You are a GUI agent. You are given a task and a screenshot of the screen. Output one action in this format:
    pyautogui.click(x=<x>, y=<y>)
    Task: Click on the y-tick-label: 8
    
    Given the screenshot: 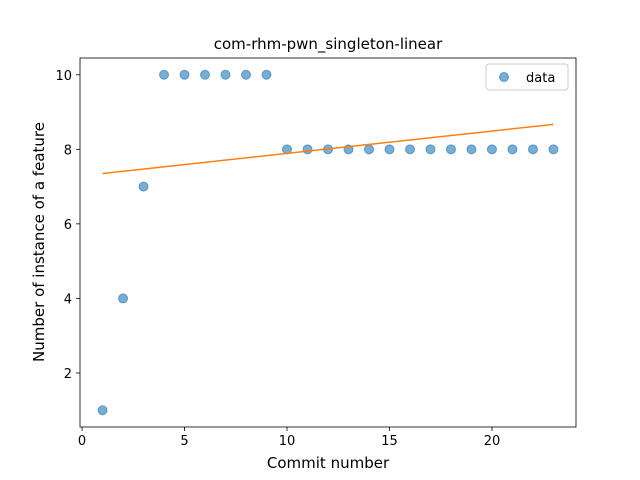 What is the action you would take?
    pyautogui.click(x=68, y=150)
    